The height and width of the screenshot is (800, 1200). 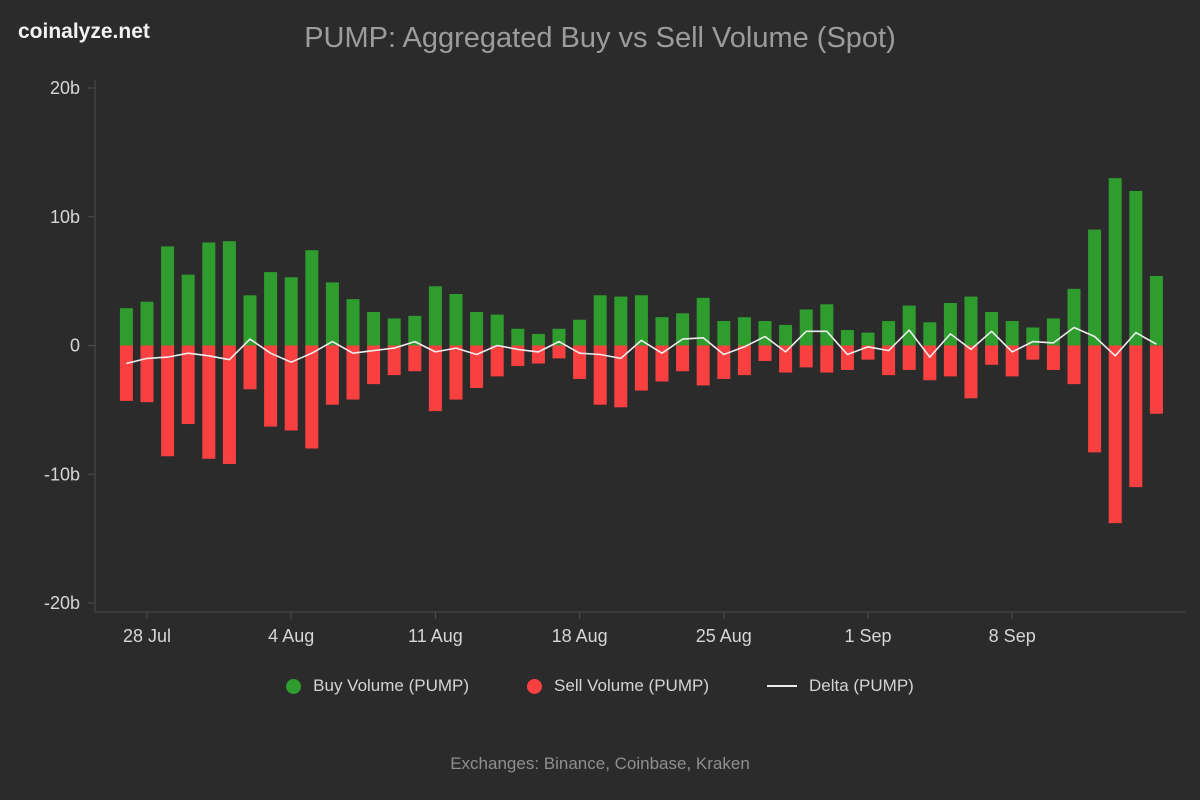 I want to click on x-axis-label: 28 Jul, so click(x=147, y=636).